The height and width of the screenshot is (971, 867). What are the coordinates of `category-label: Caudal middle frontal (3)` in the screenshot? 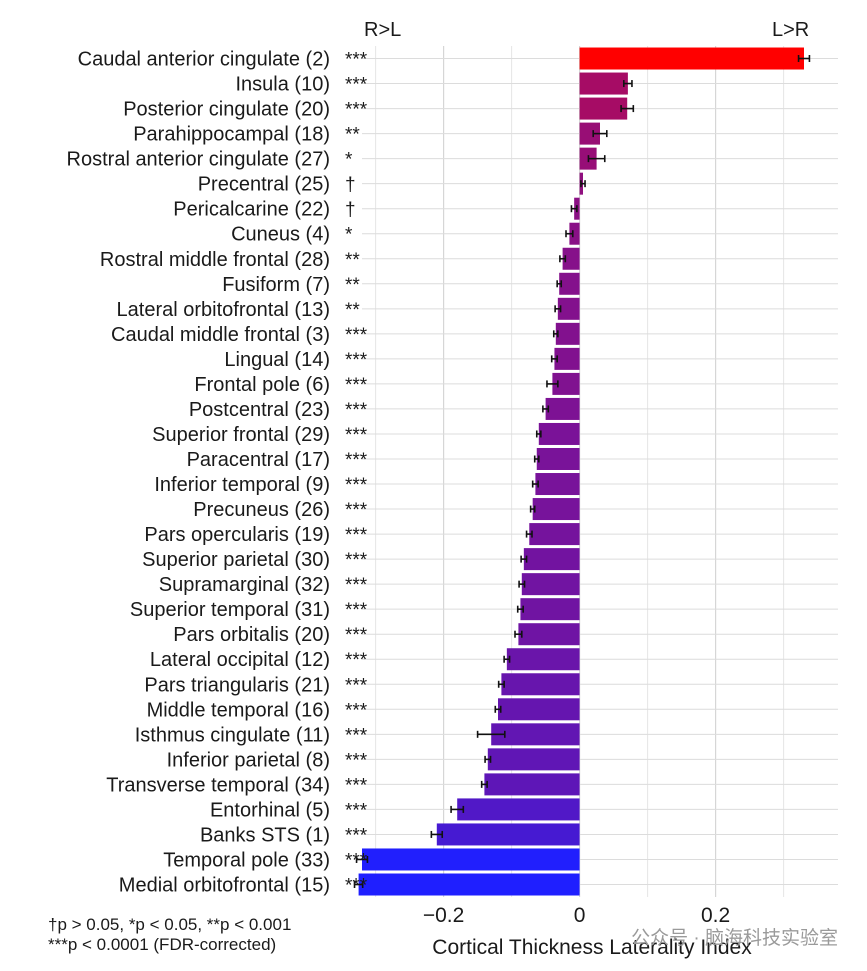 It's located at (220, 335).